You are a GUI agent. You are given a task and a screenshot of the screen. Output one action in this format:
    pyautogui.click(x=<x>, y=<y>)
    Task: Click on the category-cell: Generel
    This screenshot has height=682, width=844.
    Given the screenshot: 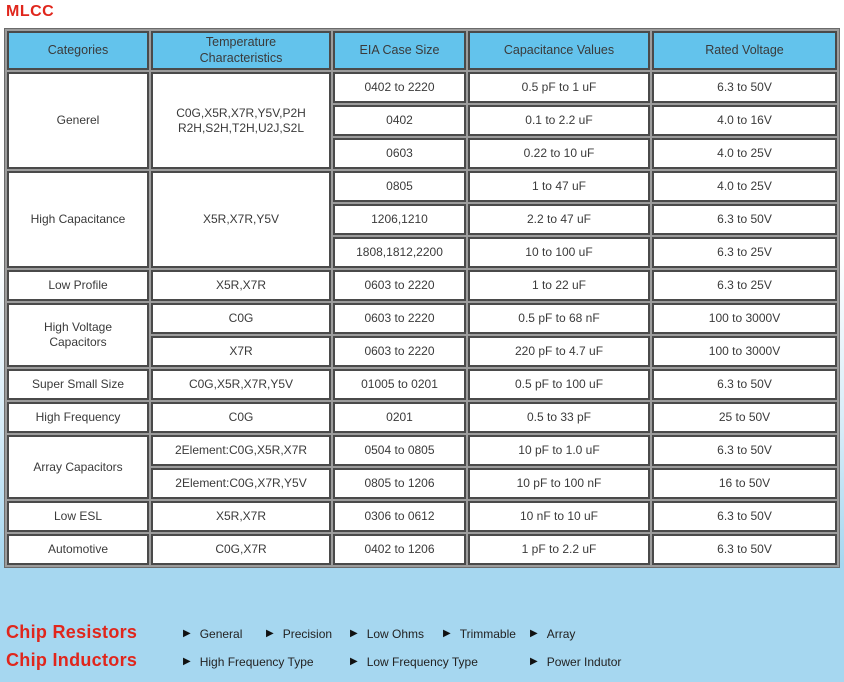 What is the action you would take?
    pyautogui.click(x=78, y=121)
    